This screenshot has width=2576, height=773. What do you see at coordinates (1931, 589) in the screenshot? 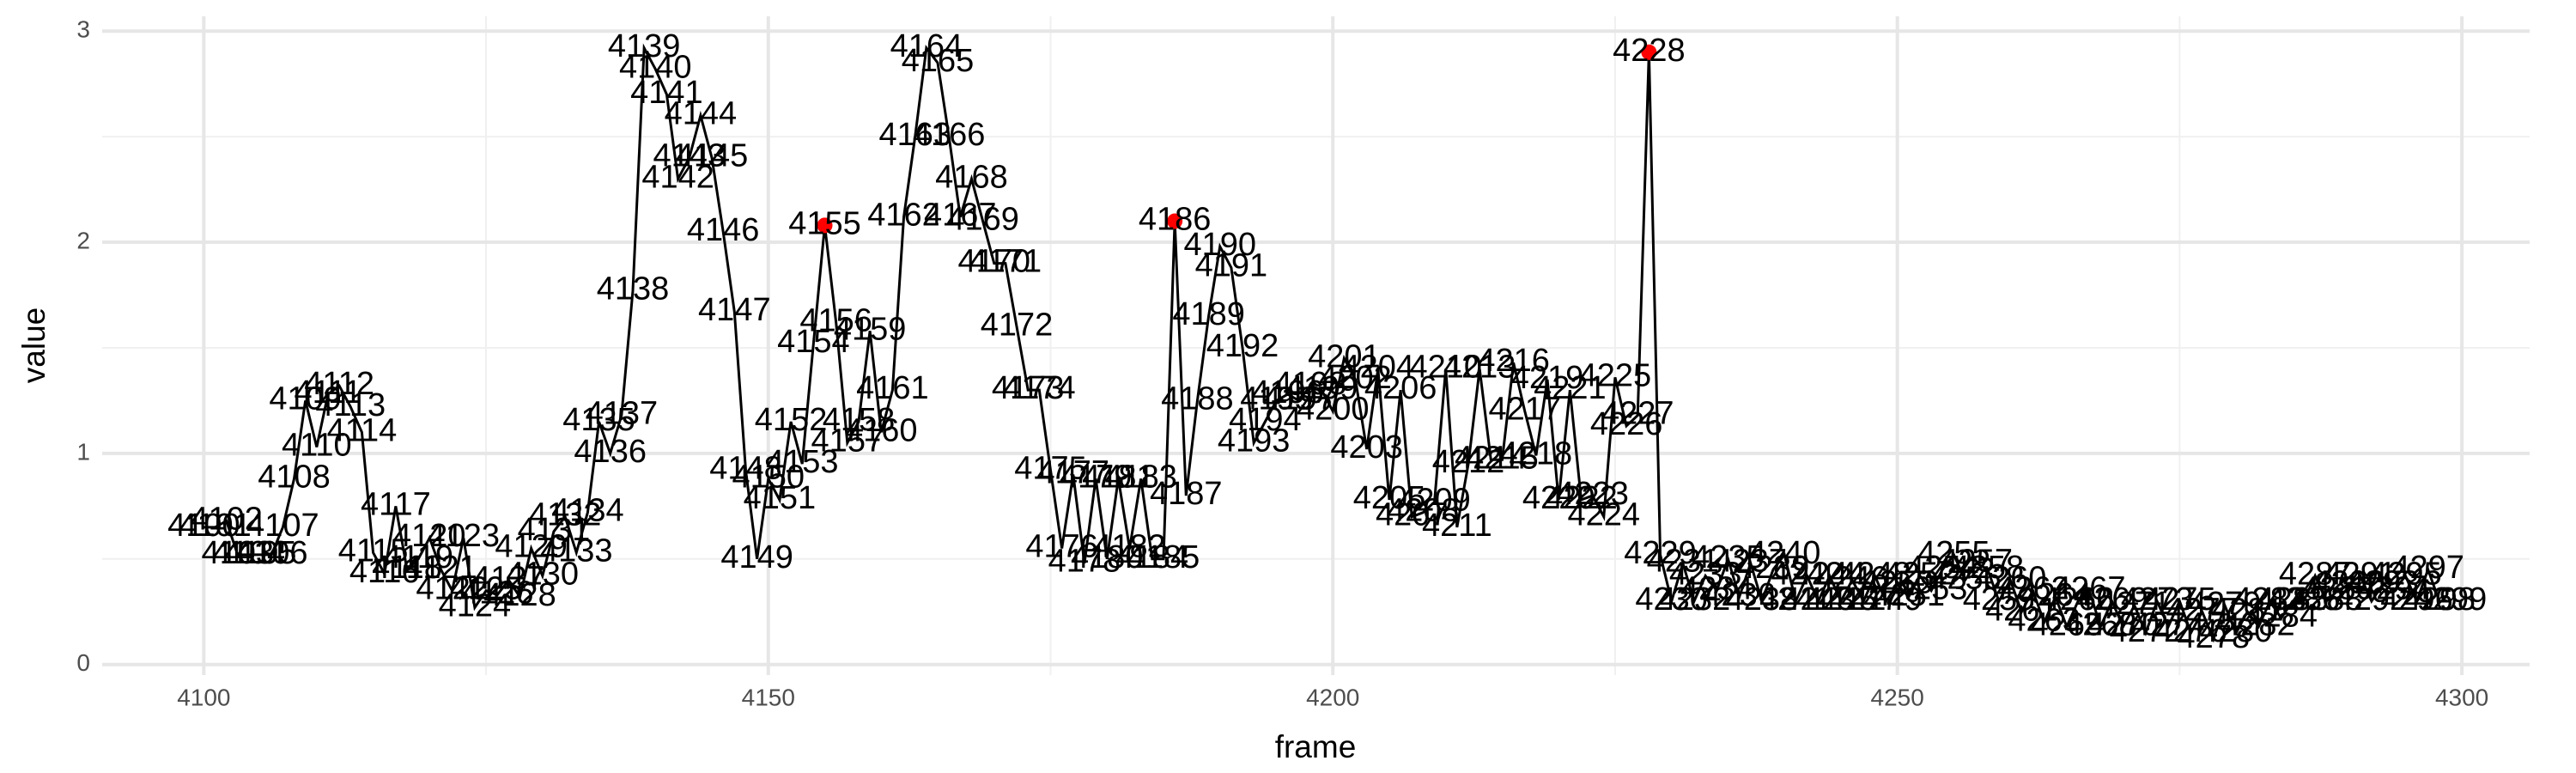
I see `point-label: 4253` at bounding box center [1931, 589].